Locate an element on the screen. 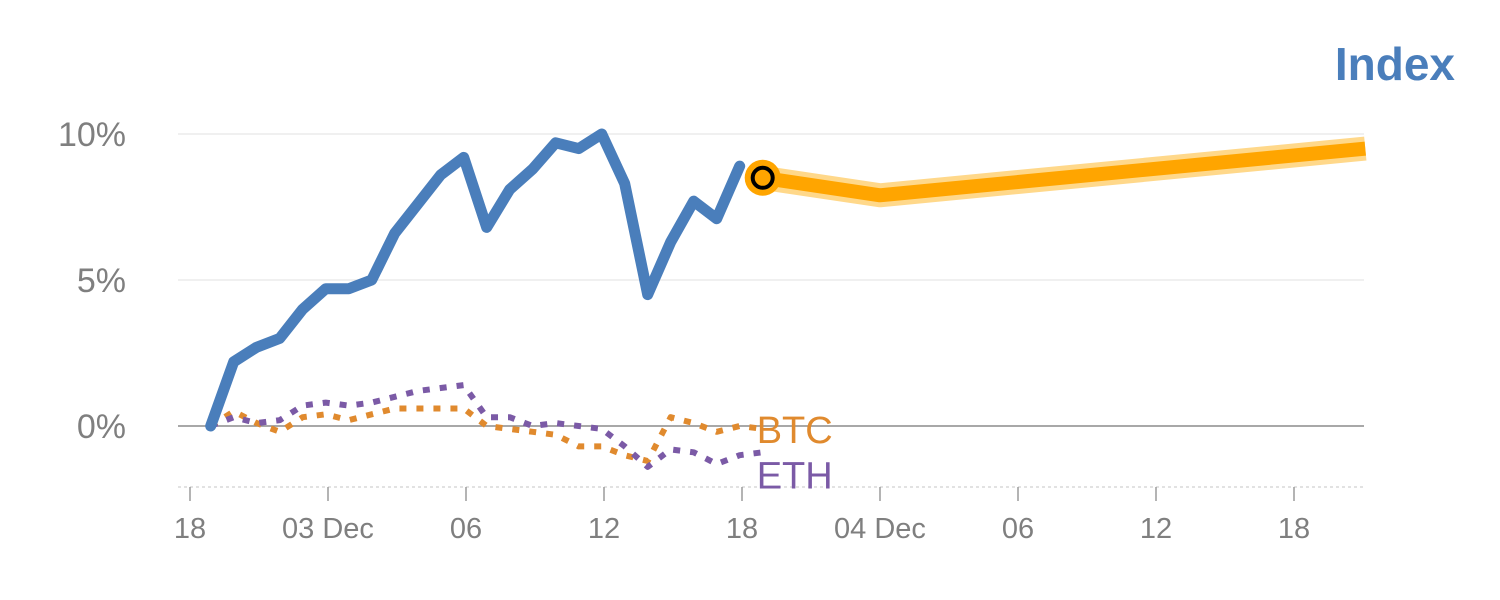 This screenshot has width=1500, height=600. x-axis is located at coordinates (771, 493).